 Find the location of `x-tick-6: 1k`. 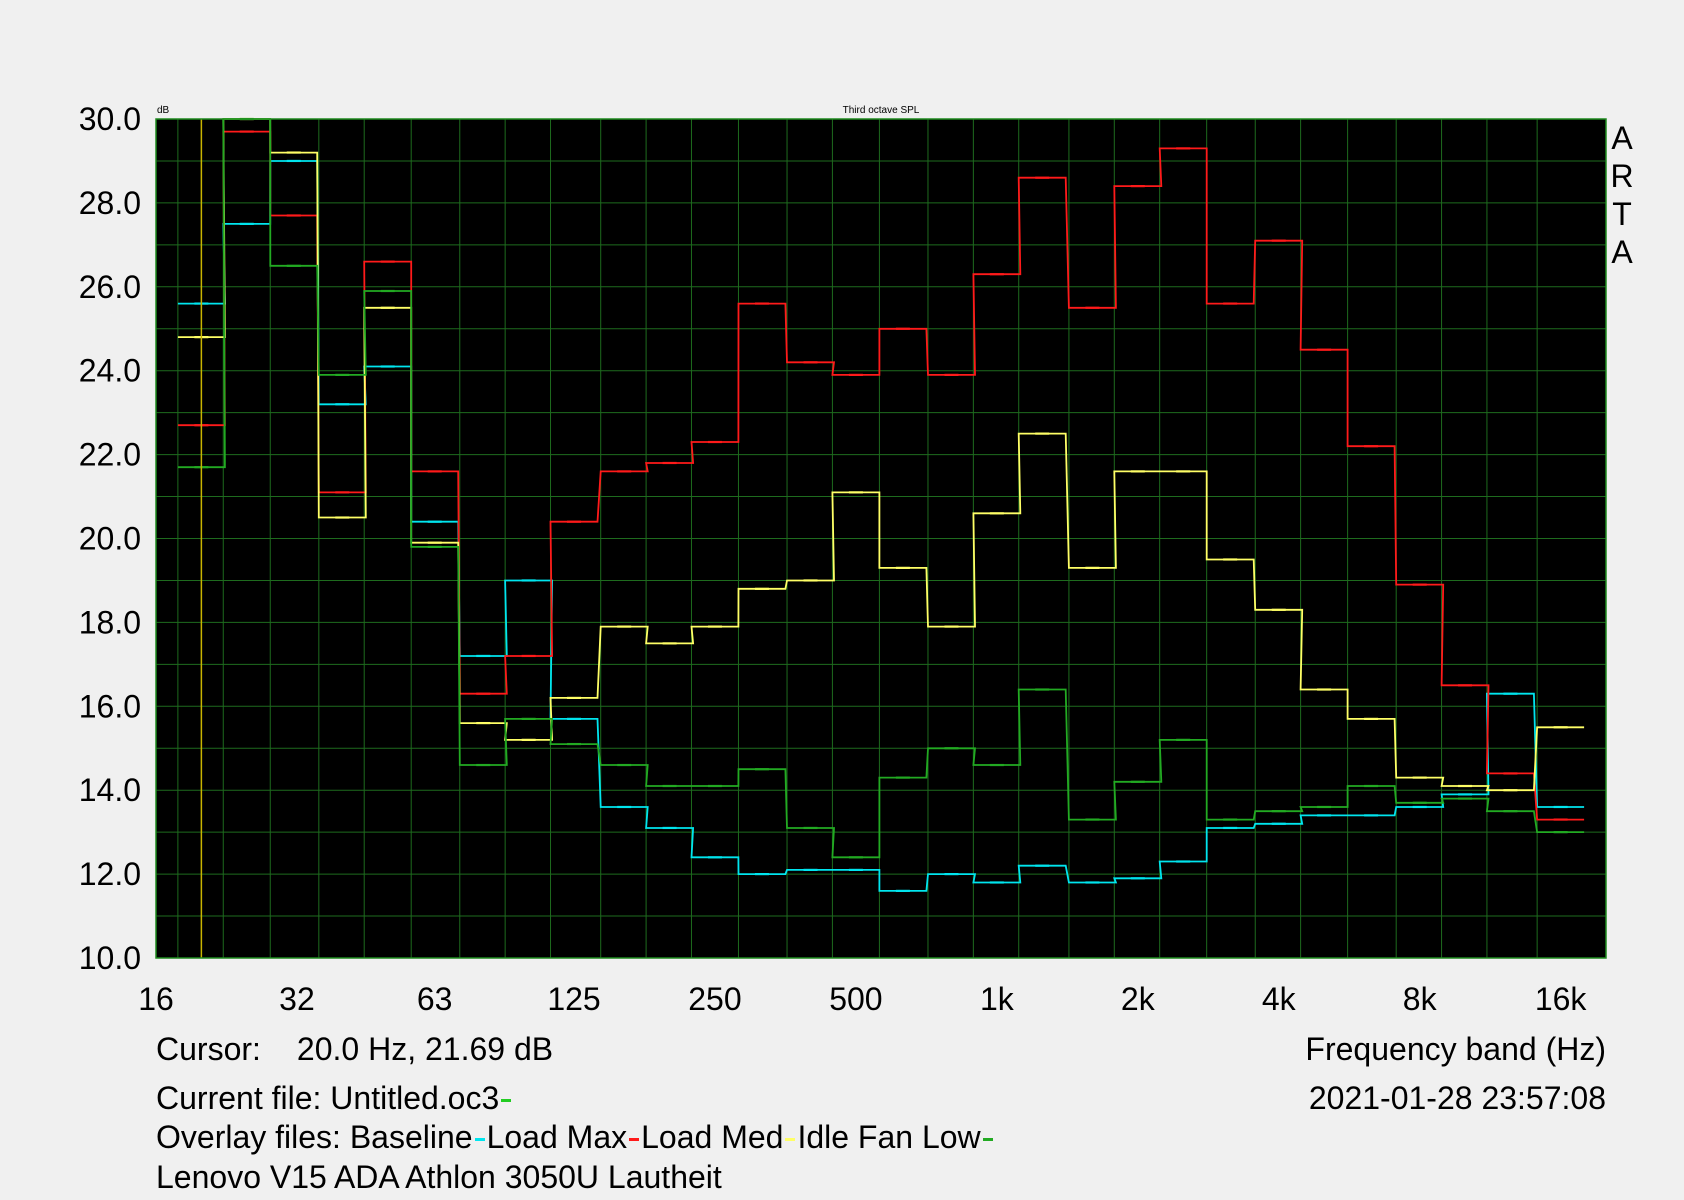

x-tick-6: 1k is located at coordinates (997, 999).